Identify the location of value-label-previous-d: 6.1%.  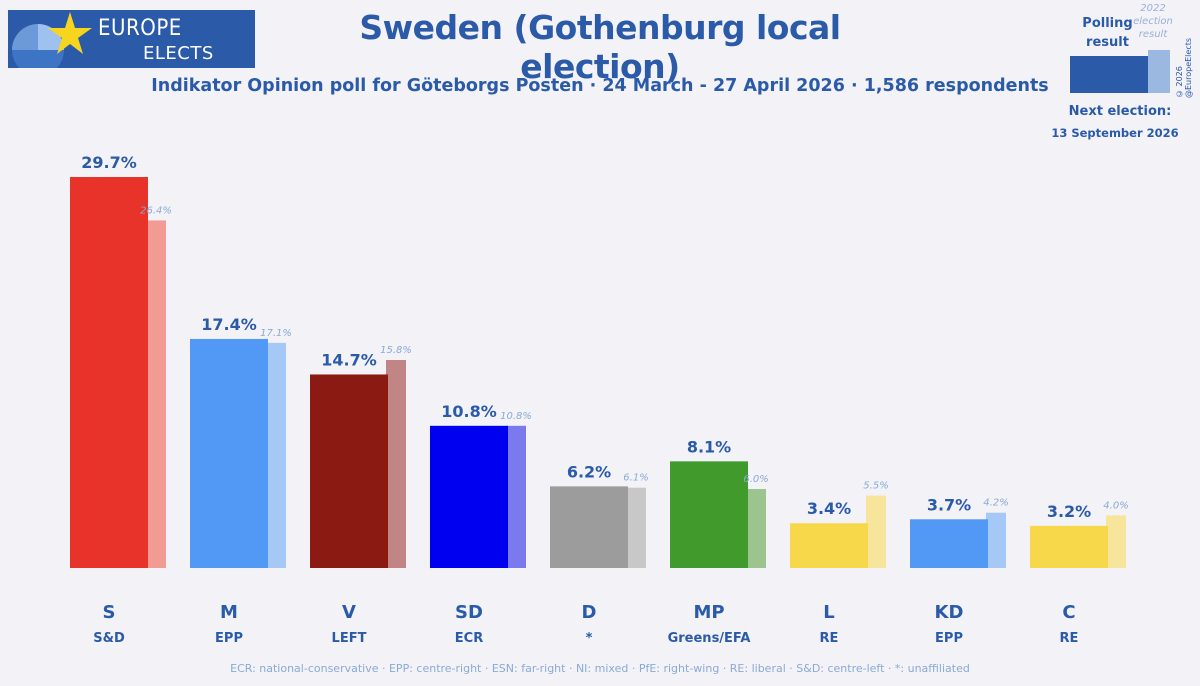
(635, 478).